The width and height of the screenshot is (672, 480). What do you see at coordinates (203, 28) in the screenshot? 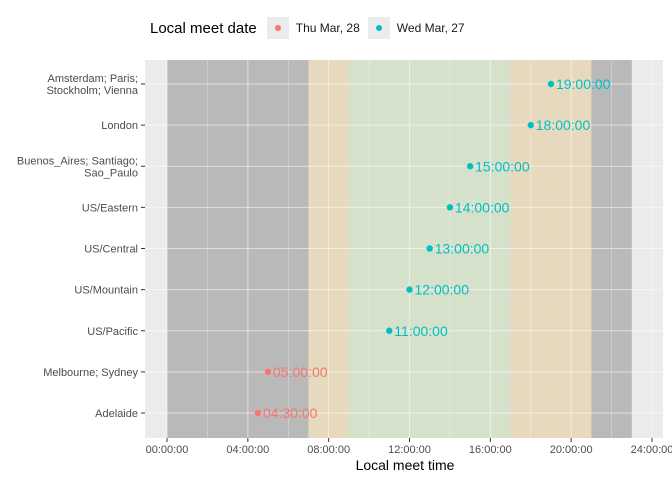
I see `legend-title: Local meet date` at bounding box center [203, 28].